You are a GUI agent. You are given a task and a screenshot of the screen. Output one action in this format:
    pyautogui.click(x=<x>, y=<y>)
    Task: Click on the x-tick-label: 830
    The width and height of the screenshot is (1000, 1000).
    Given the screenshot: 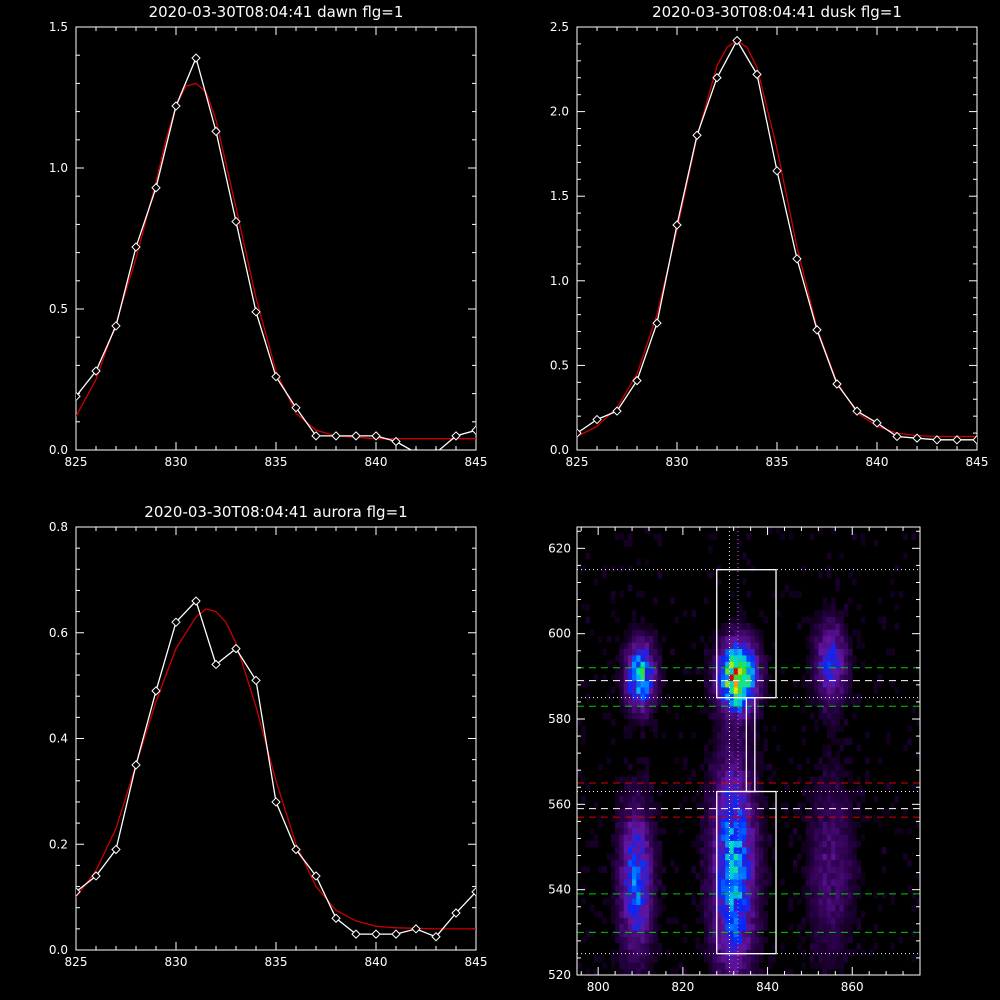 What is the action you would take?
    pyautogui.click(x=677, y=462)
    